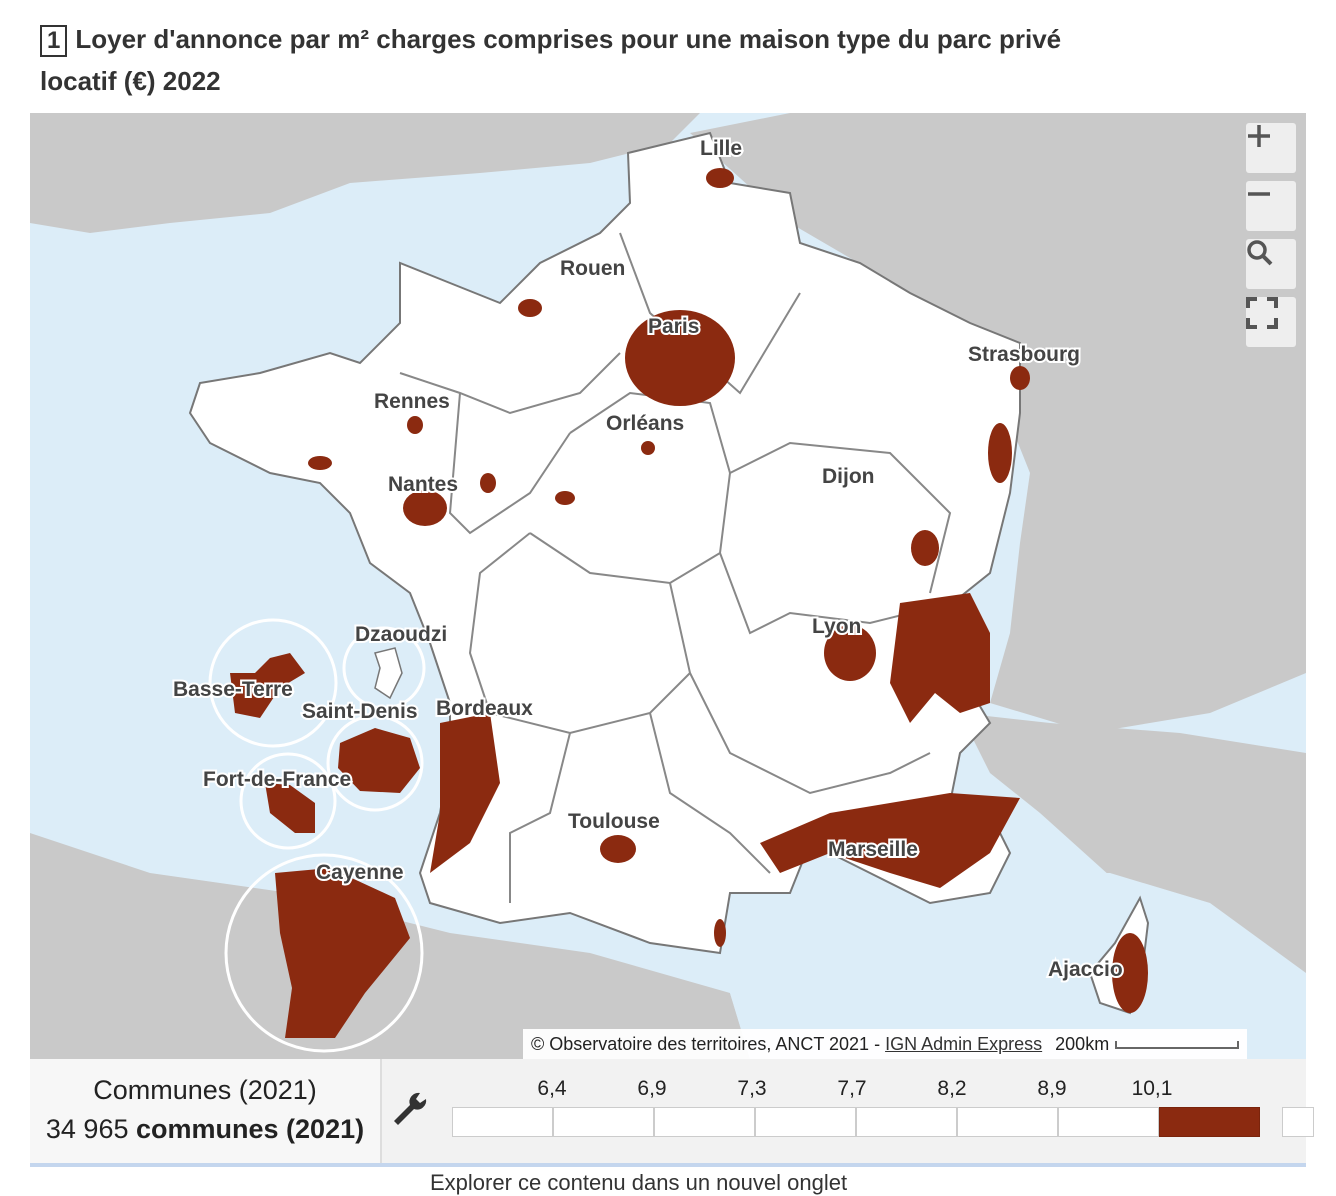 This screenshot has height=1196, width=1336. What do you see at coordinates (964, 1044) in the screenshot?
I see `ign-admin-express-link: IGN Admin Express` at bounding box center [964, 1044].